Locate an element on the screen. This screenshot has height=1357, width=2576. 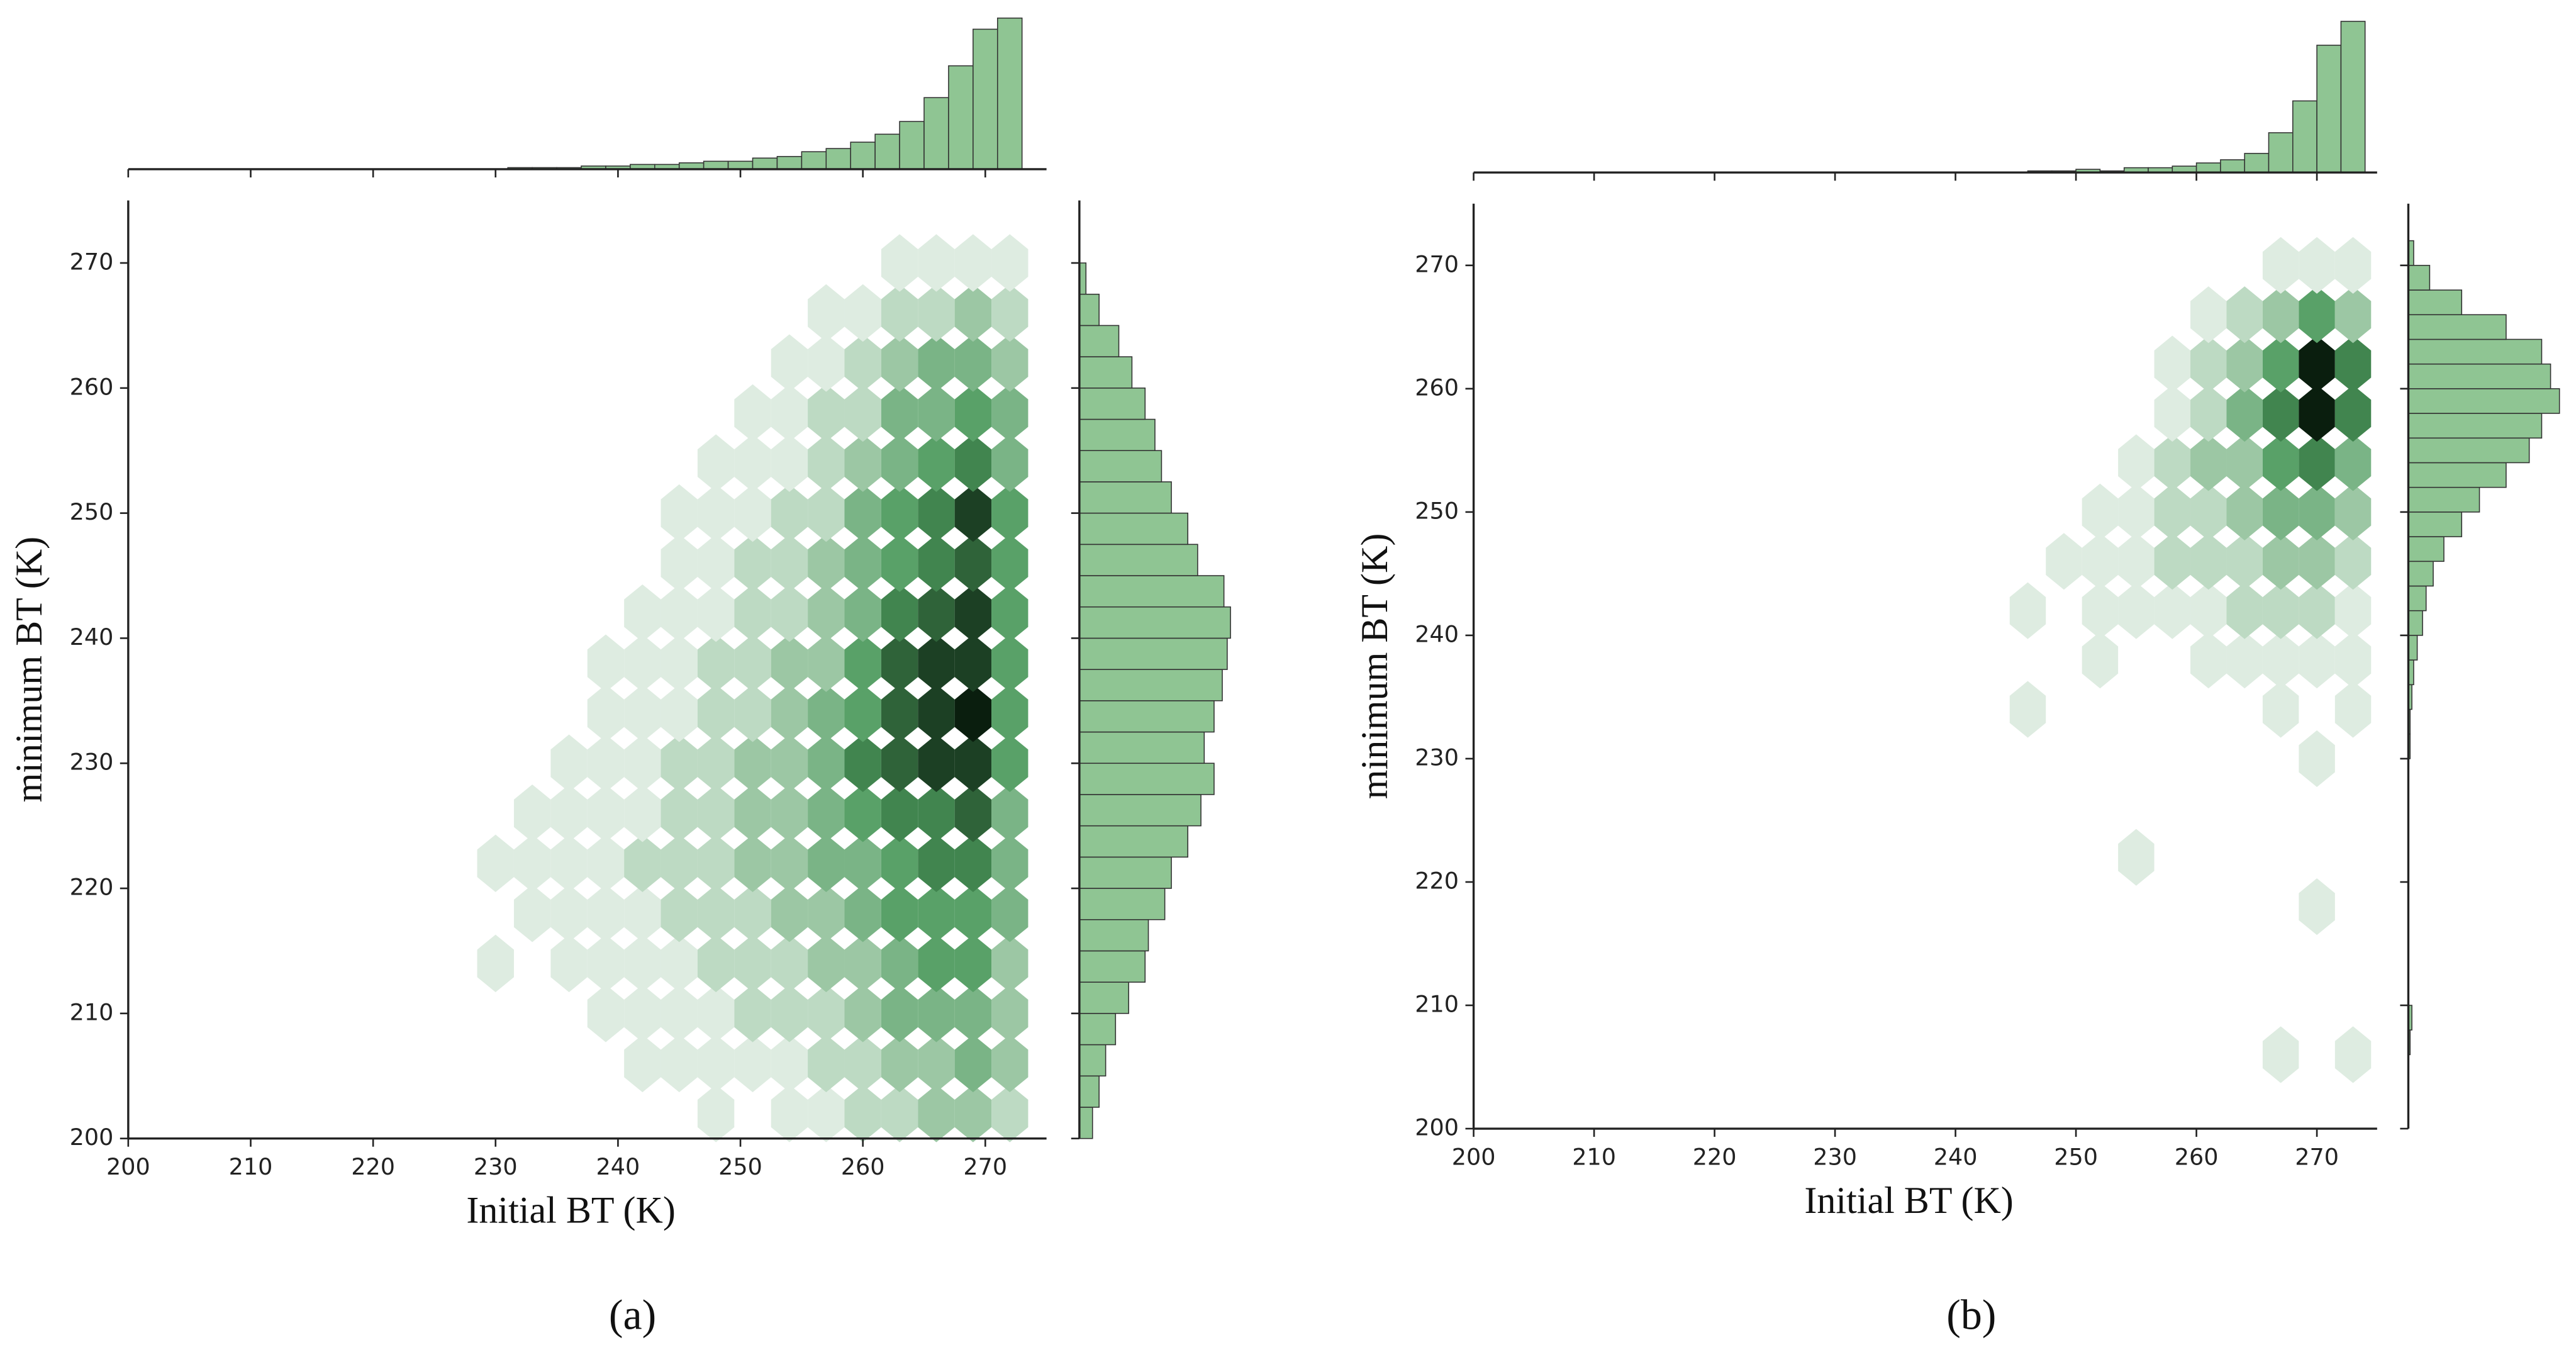
y-tick-label: 250 is located at coordinates (92, 511).